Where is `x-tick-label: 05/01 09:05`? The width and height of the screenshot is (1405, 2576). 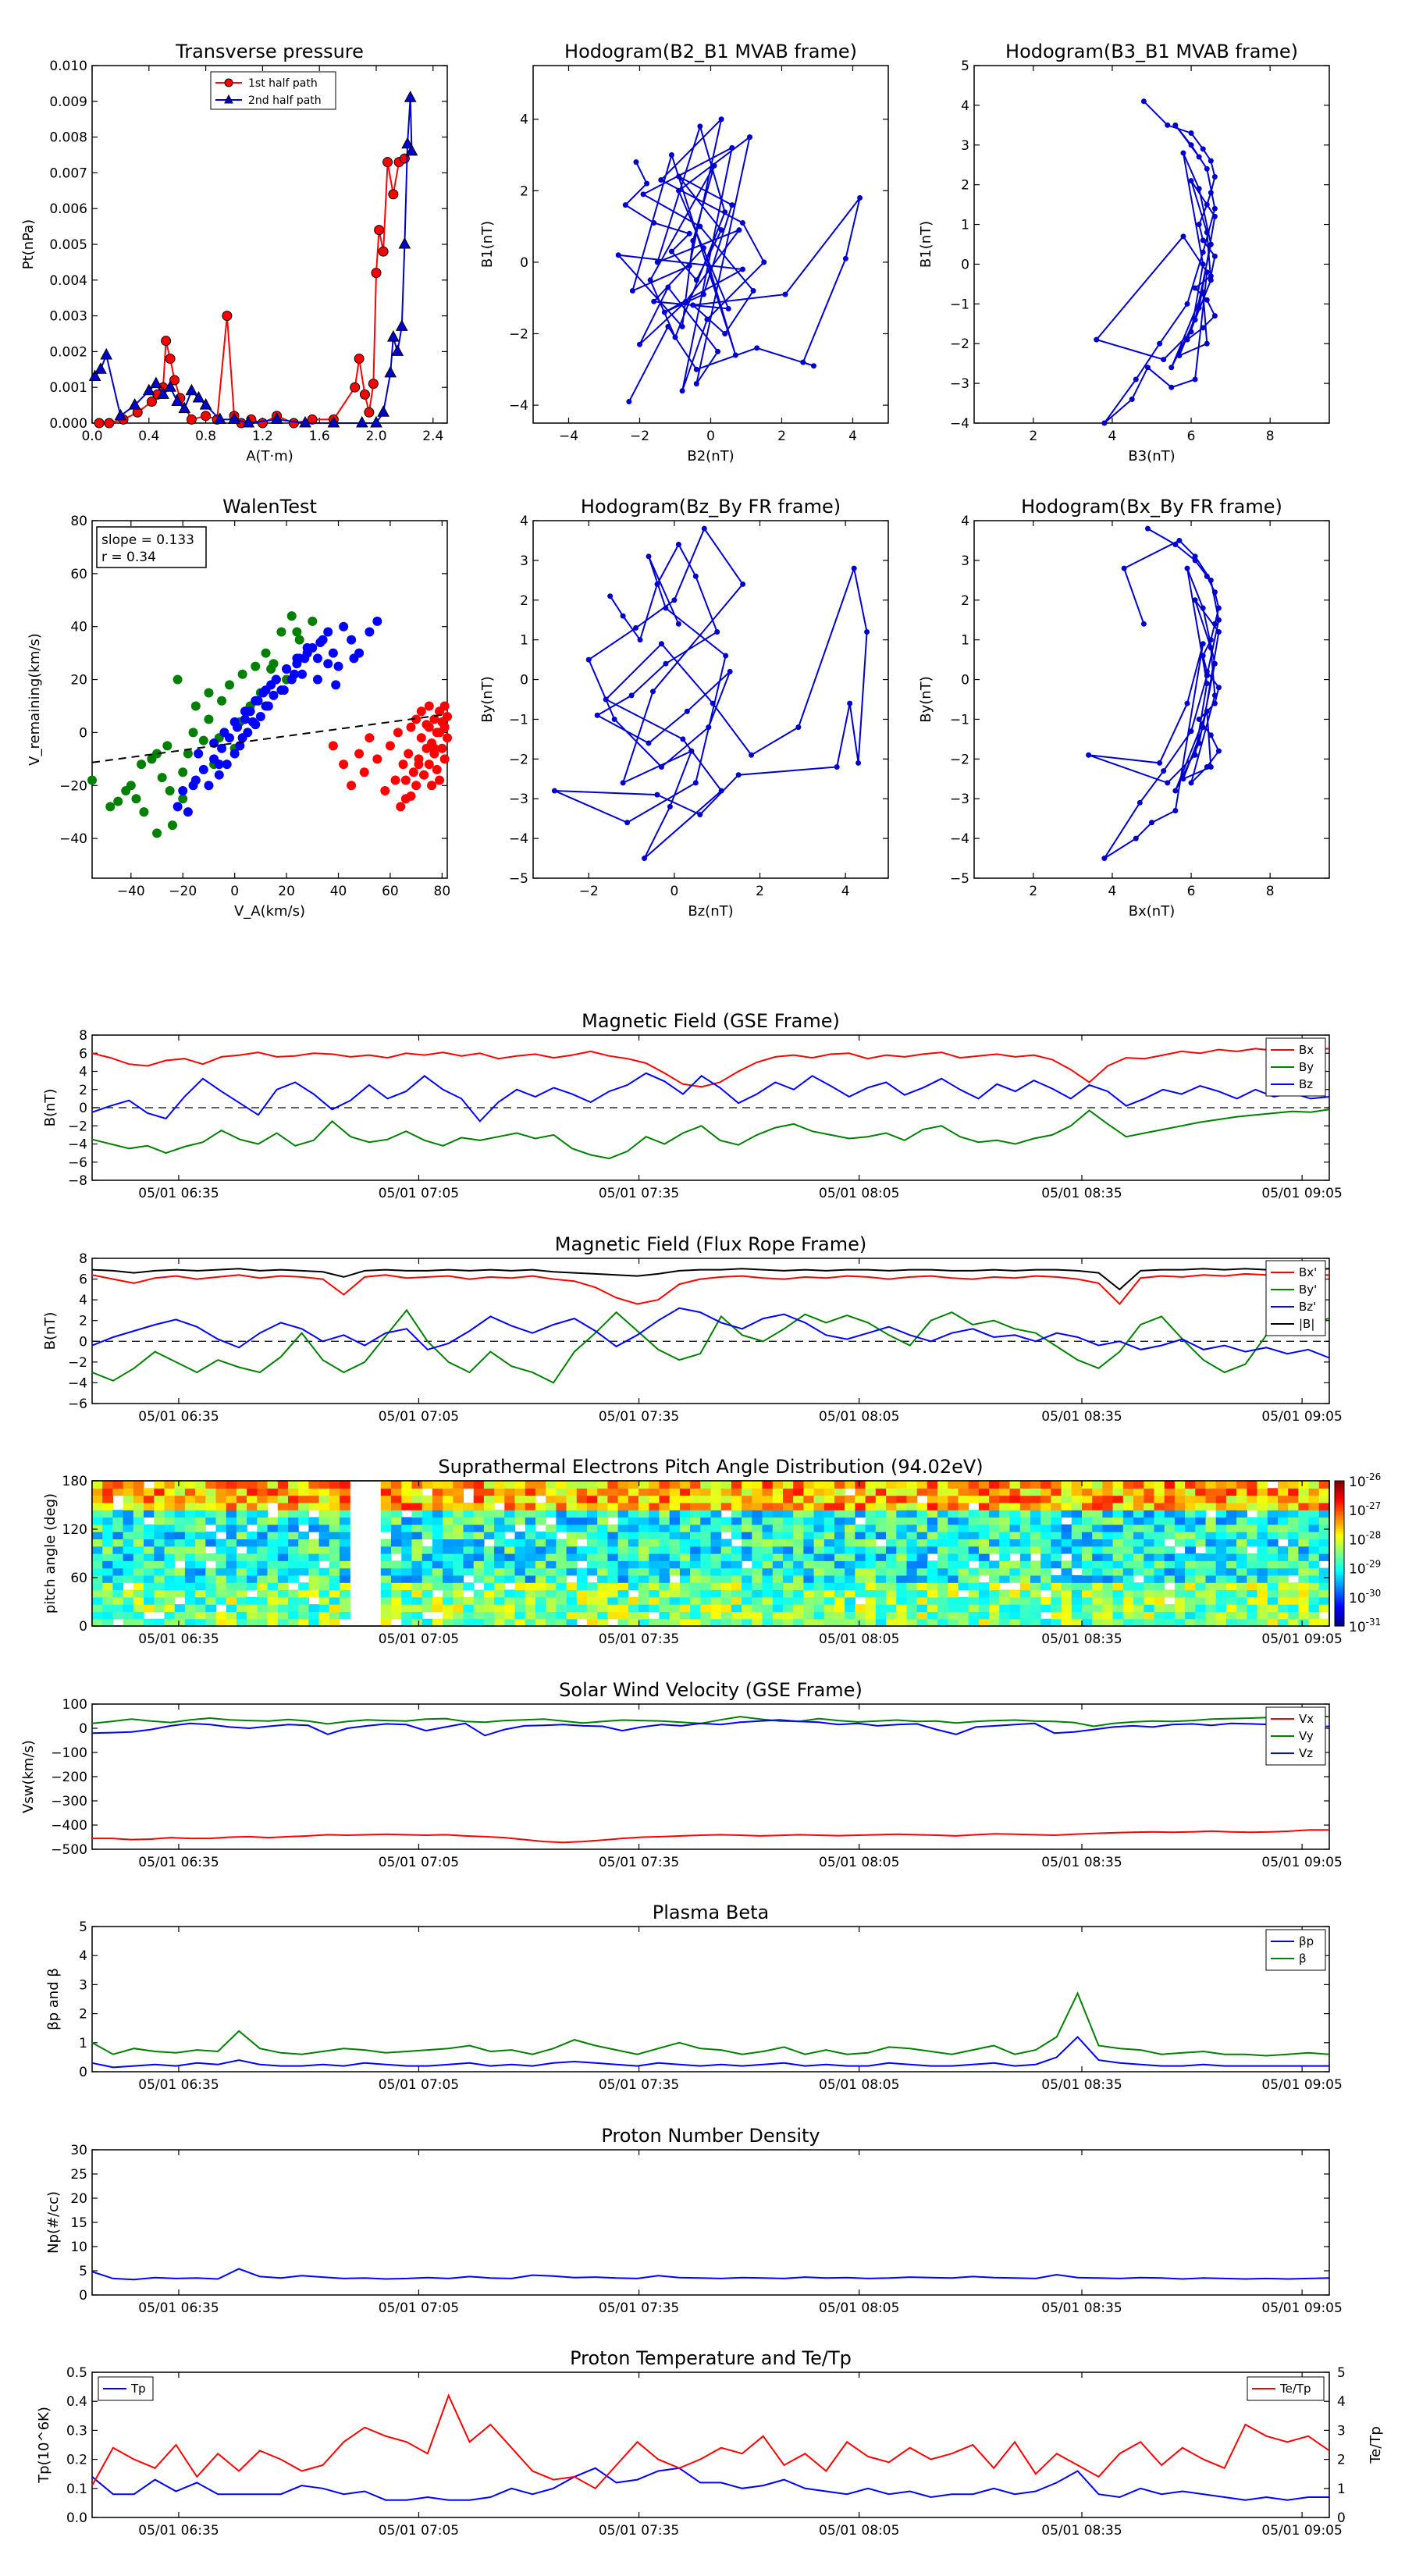
x-tick-label: 05/01 09:05 is located at coordinates (1301, 2085).